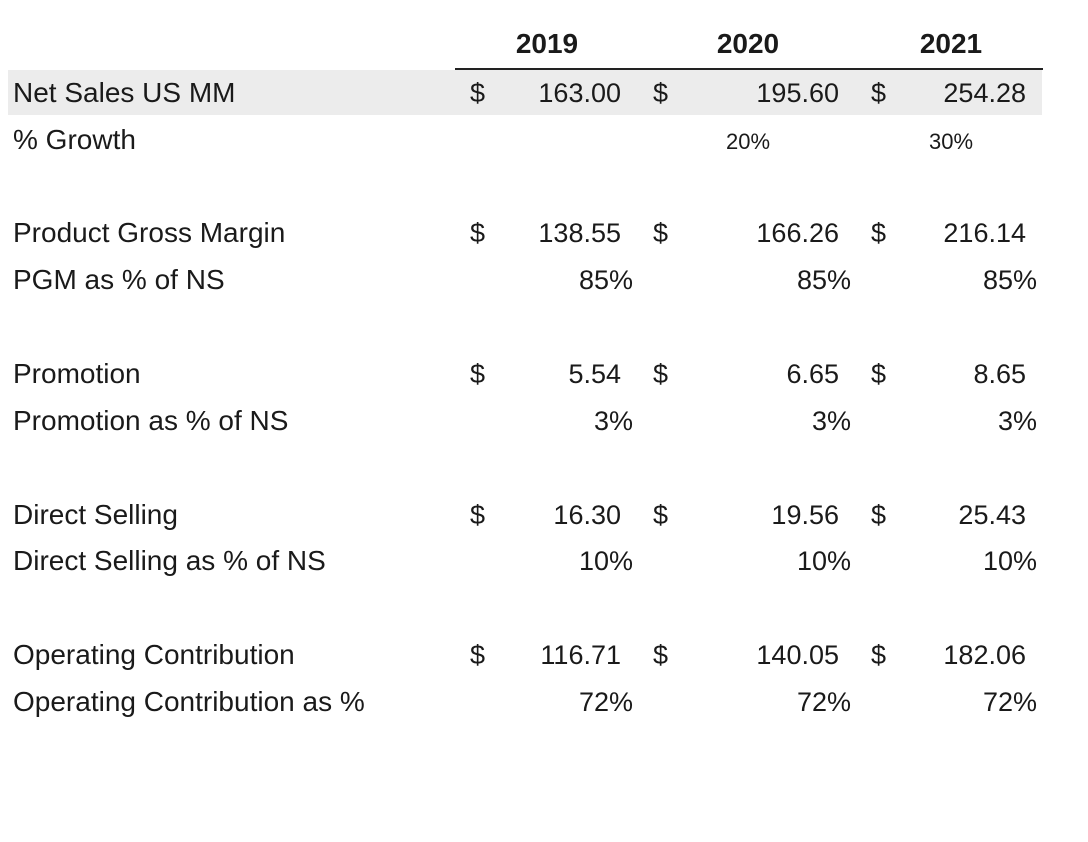  Describe the element at coordinates (797, 233) in the screenshot. I see `money-value: 166.26` at that location.